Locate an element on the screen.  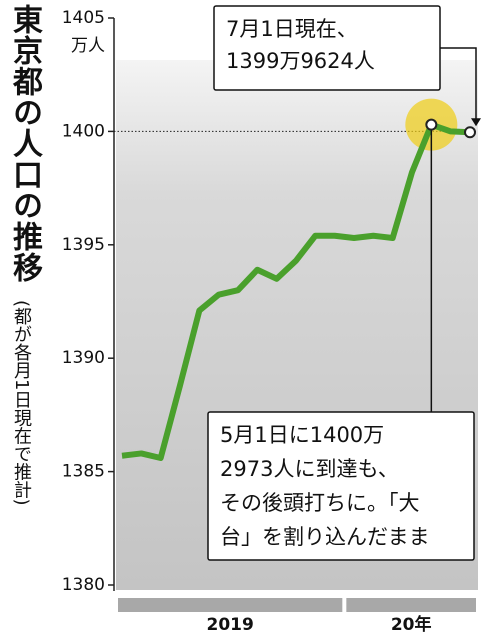
chart-title: 東京都の人口の推移 is located at coordinates (24, 143).